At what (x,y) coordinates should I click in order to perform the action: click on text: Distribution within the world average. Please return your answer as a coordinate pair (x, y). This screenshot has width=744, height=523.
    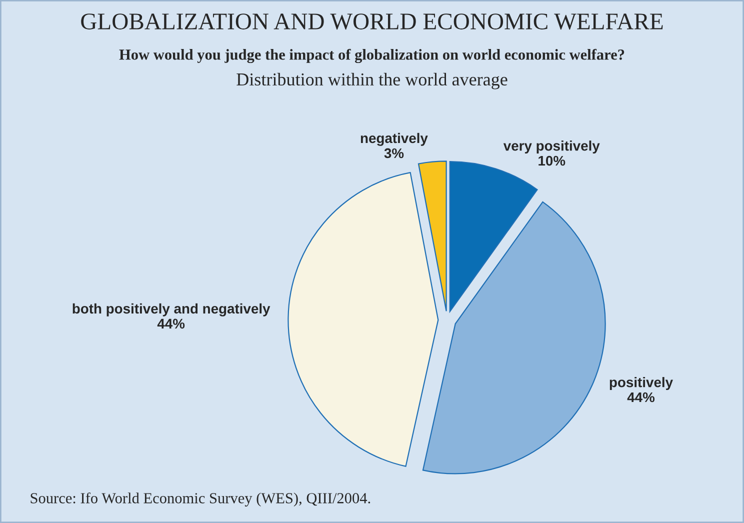
    Looking at the image, I should click on (372, 81).